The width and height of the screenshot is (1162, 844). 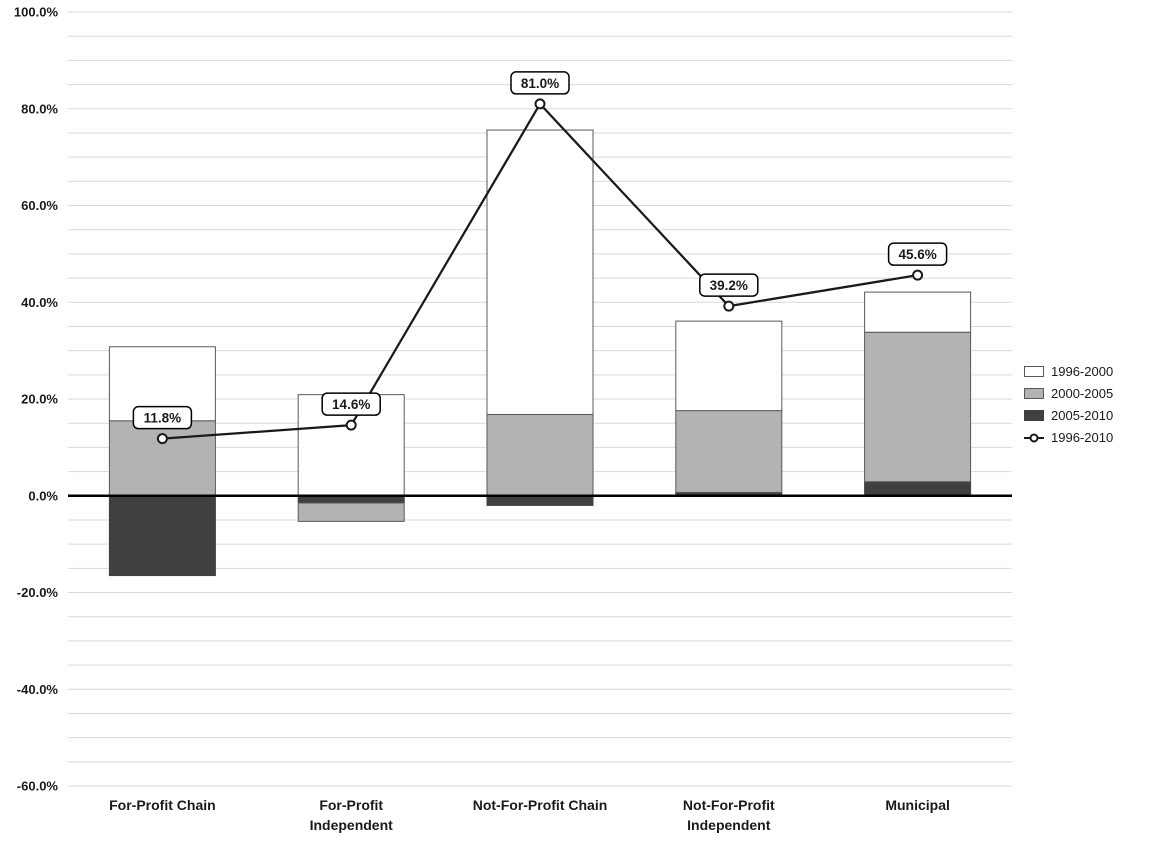 What do you see at coordinates (39, 108) in the screenshot?
I see `y-axis-tick-label: 80.0%` at bounding box center [39, 108].